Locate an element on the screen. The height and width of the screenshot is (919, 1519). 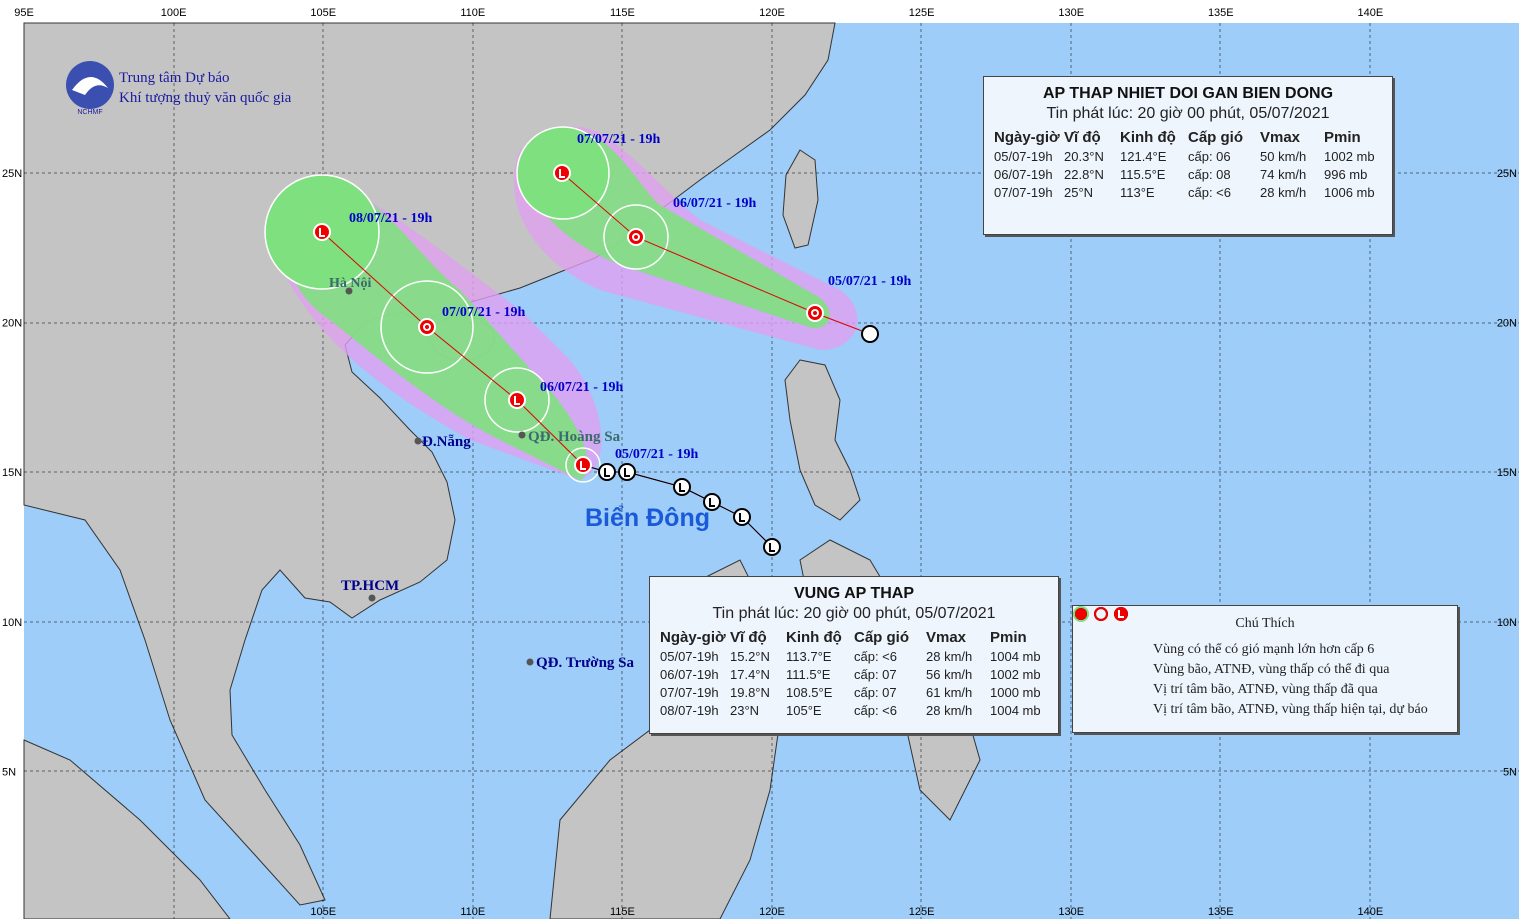
lon-label: 115E is located at coordinates (622, 912).